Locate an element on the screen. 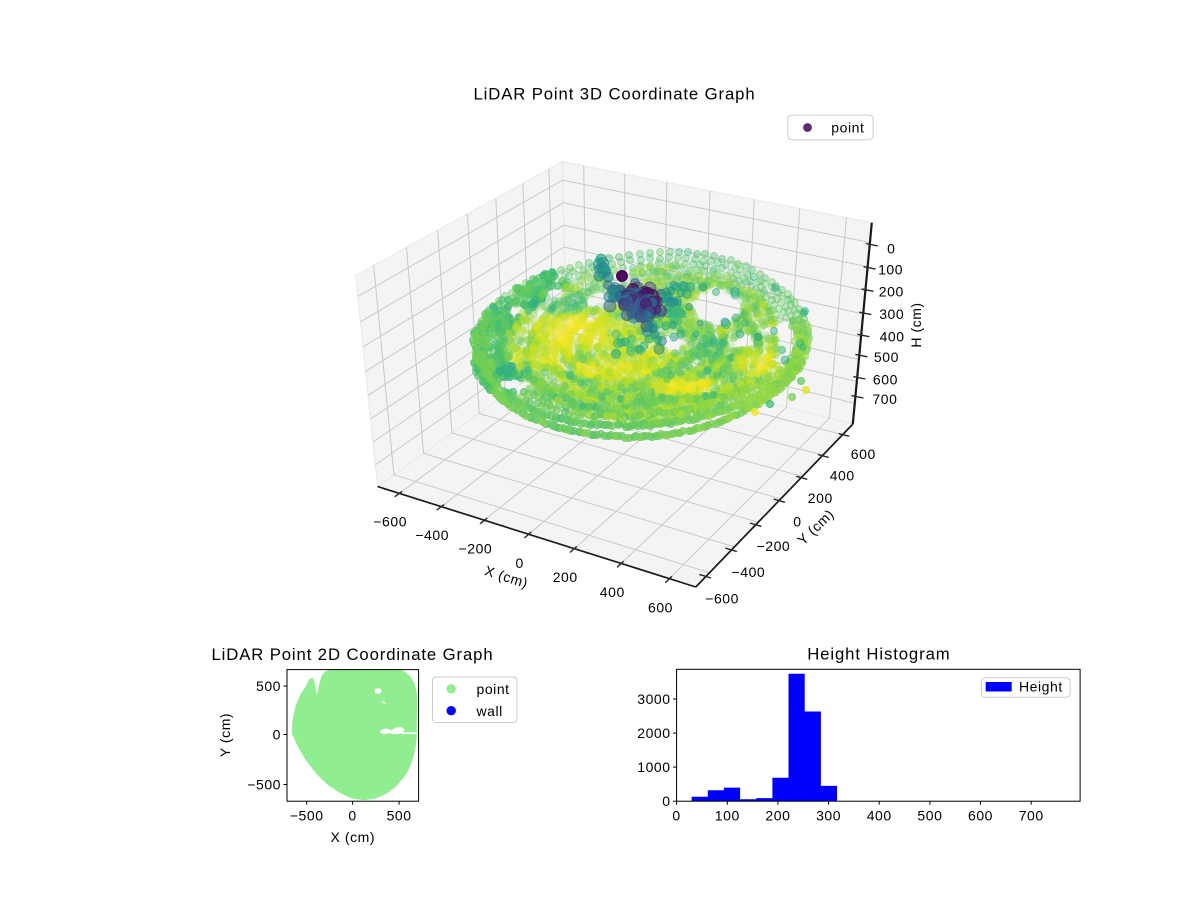 This screenshot has width=1200, height=900. svg-text: wall is located at coordinates (489, 711).